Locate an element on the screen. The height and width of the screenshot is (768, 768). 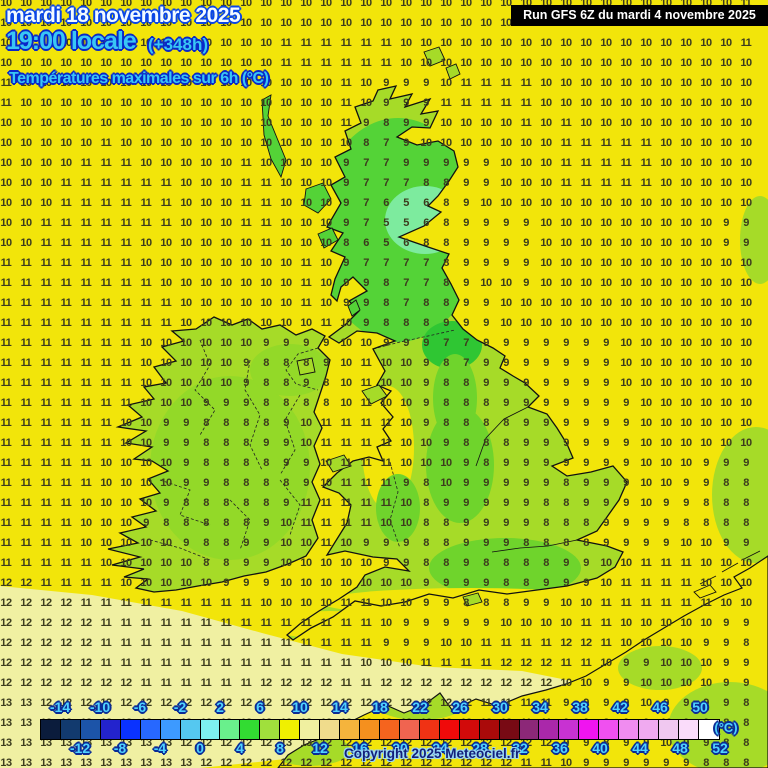
temperature-value: 7 is located at coordinates (466, 343).